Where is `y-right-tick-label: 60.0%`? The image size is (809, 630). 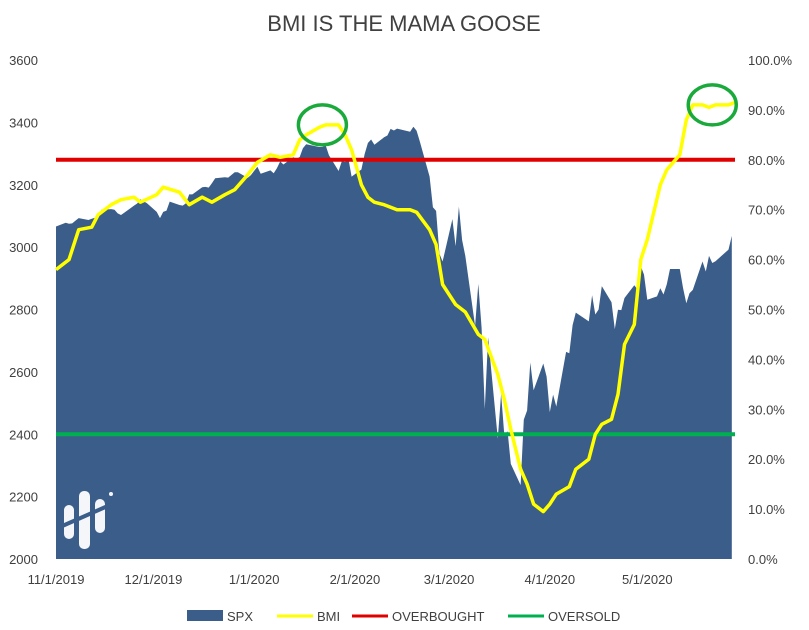
y-right-tick-label: 60.0% is located at coordinates (766, 260).